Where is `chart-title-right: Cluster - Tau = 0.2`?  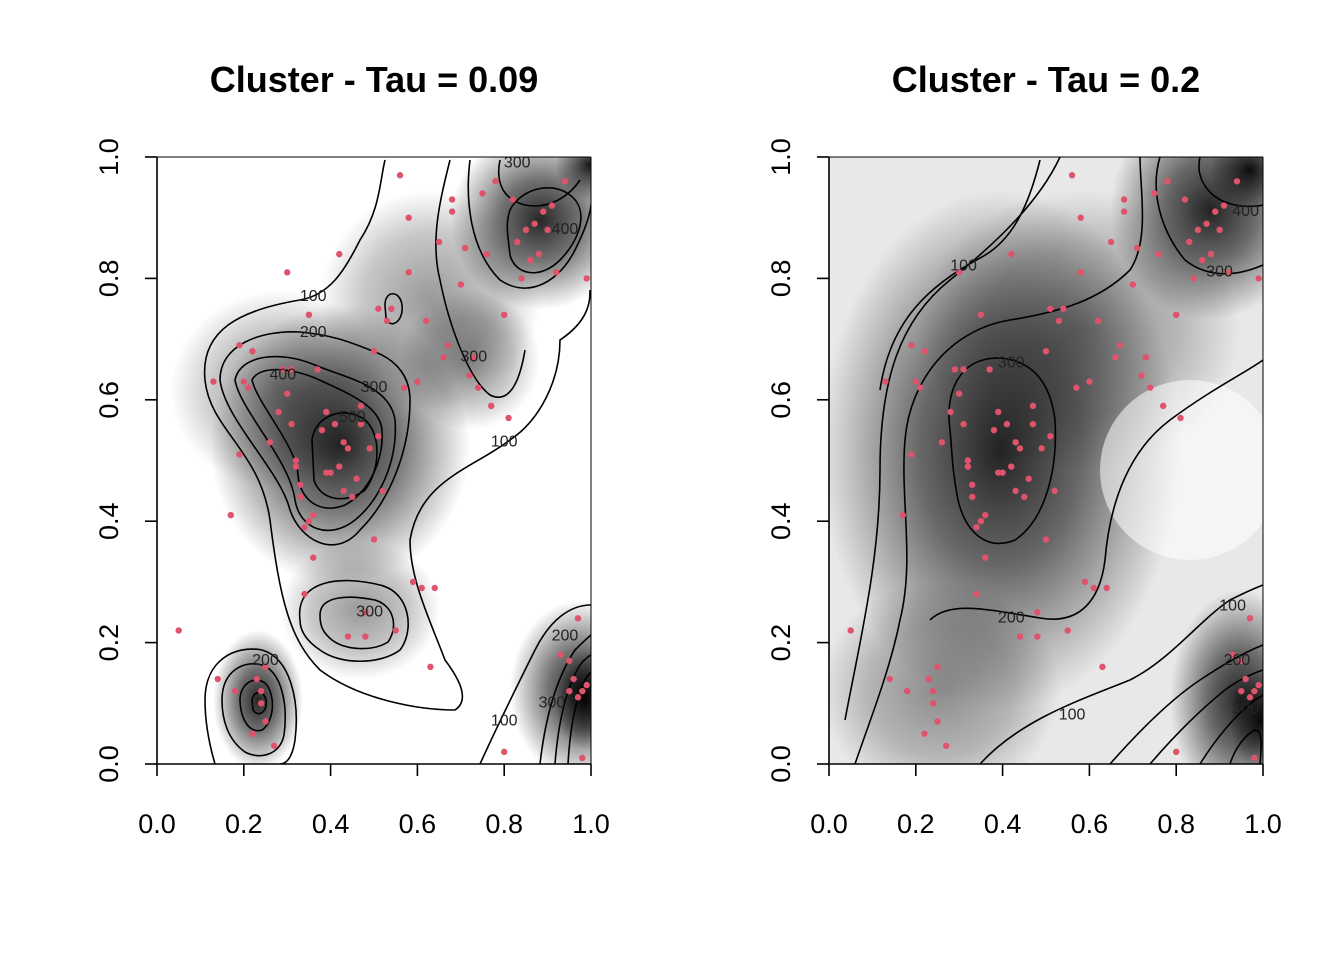
chart-title-right: Cluster - Tau = 0.2 is located at coordinates (1046, 79).